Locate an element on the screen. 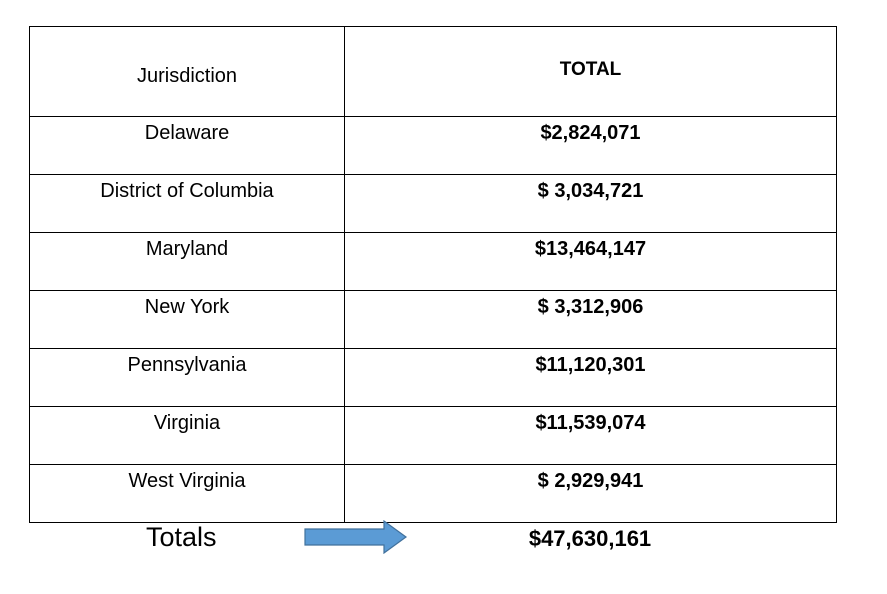  header-row: Jurisdiction TOTAL is located at coordinates (433, 71).